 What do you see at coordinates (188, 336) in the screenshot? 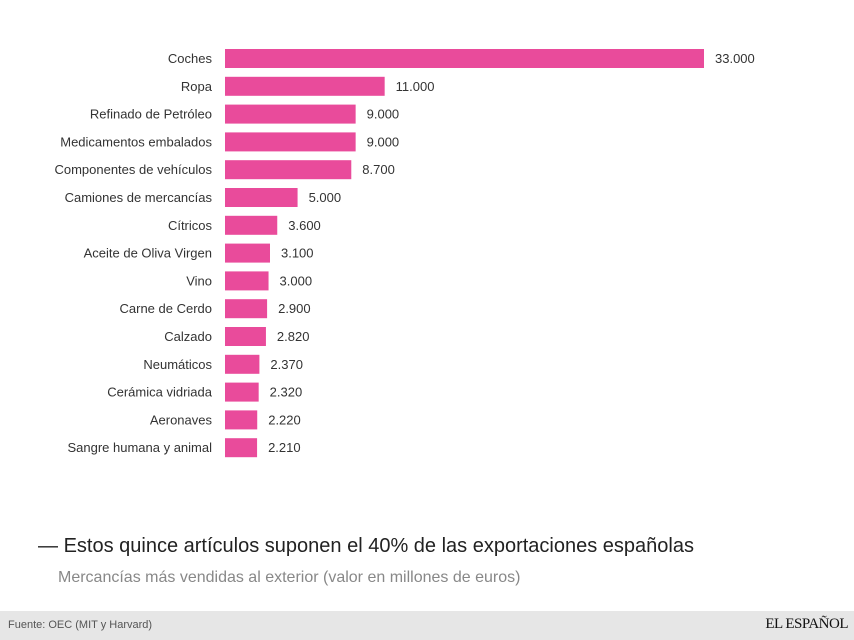
I see `category-label: Calzado` at bounding box center [188, 336].